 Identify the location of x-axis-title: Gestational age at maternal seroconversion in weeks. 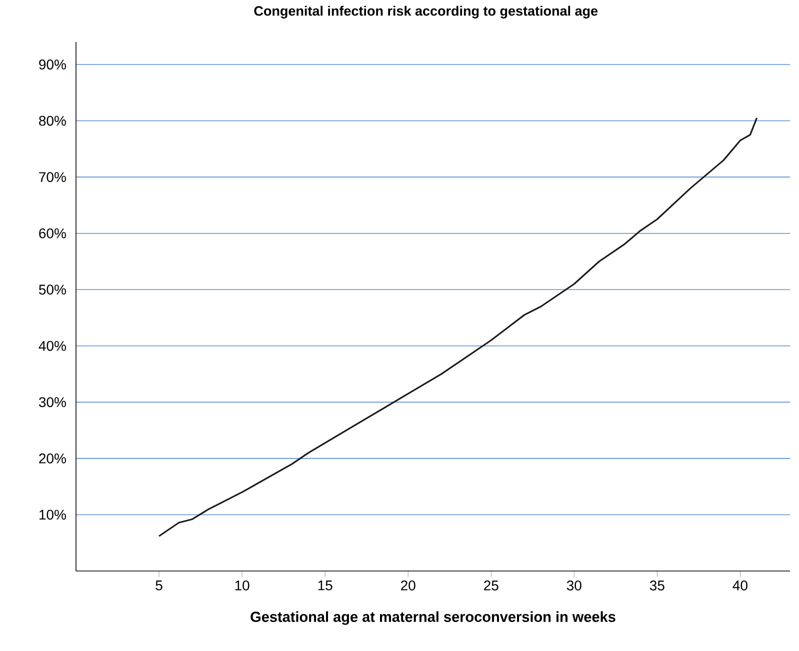
(433, 618).